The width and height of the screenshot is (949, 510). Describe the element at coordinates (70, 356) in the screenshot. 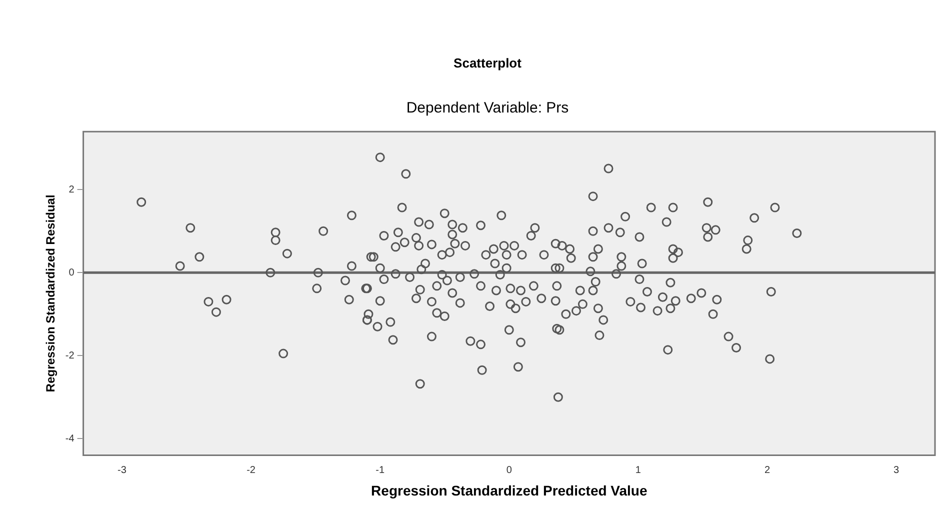

I see `y-tick-label: -2` at that location.